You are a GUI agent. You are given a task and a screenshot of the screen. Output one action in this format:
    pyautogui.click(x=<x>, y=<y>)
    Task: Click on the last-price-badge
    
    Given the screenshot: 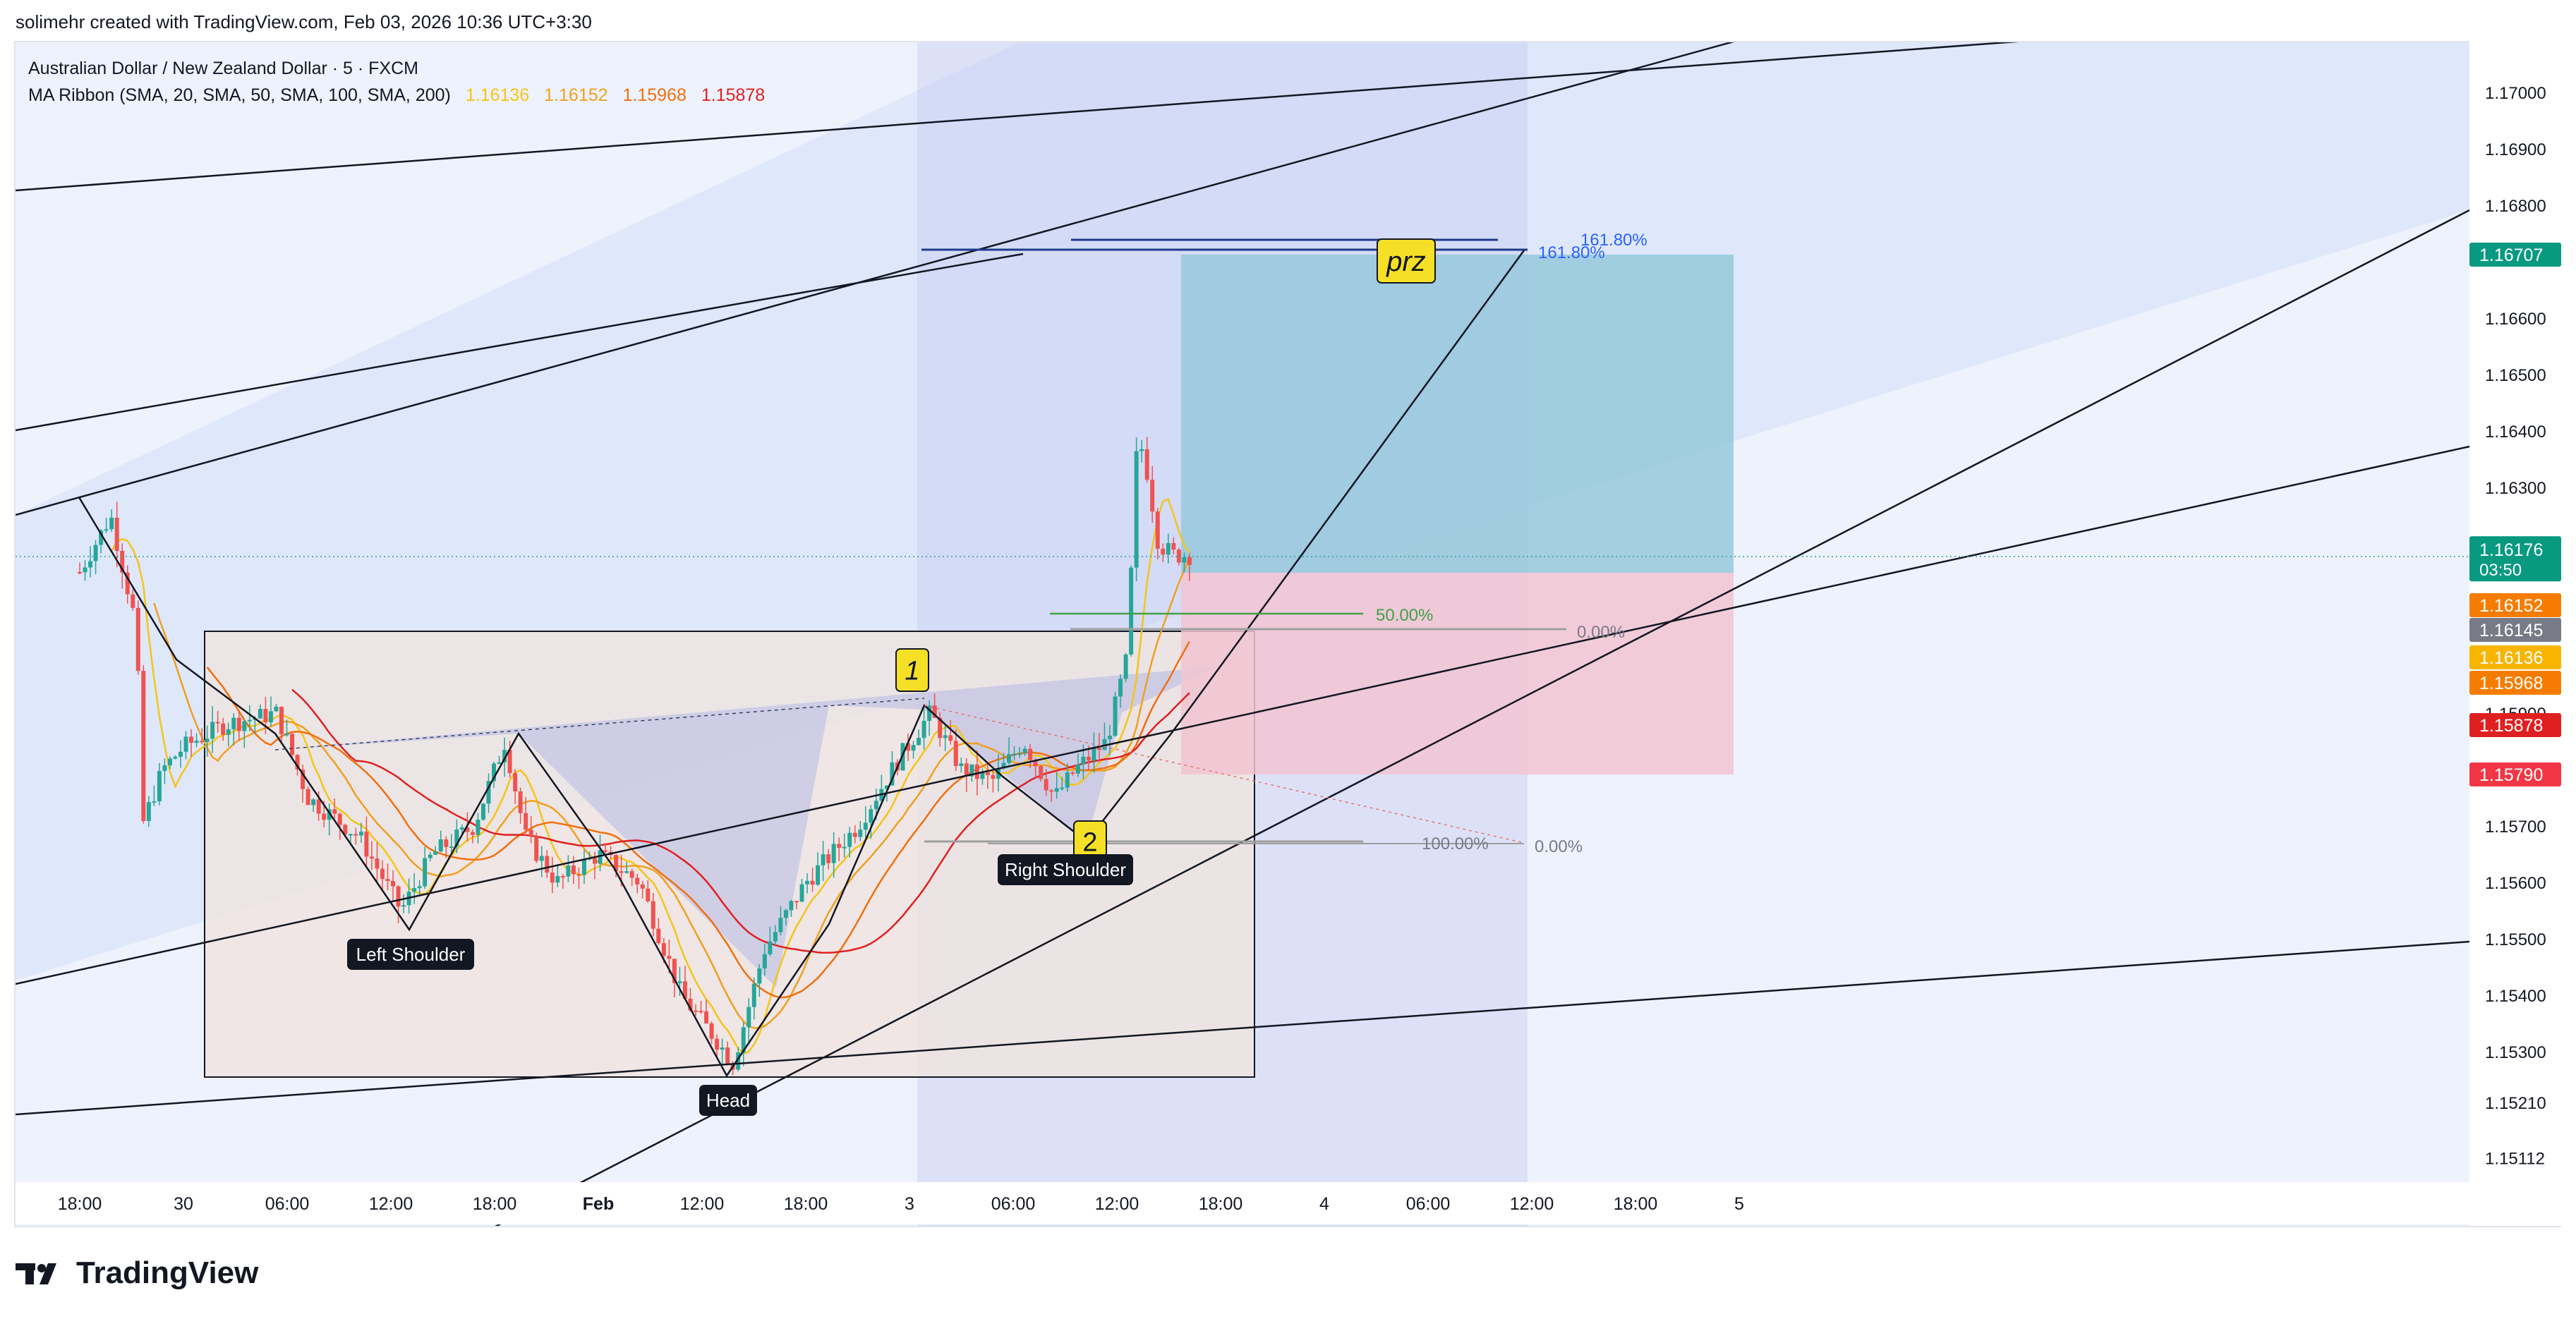 What is the action you would take?
    pyautogui.click(x=2515, y=559)
    